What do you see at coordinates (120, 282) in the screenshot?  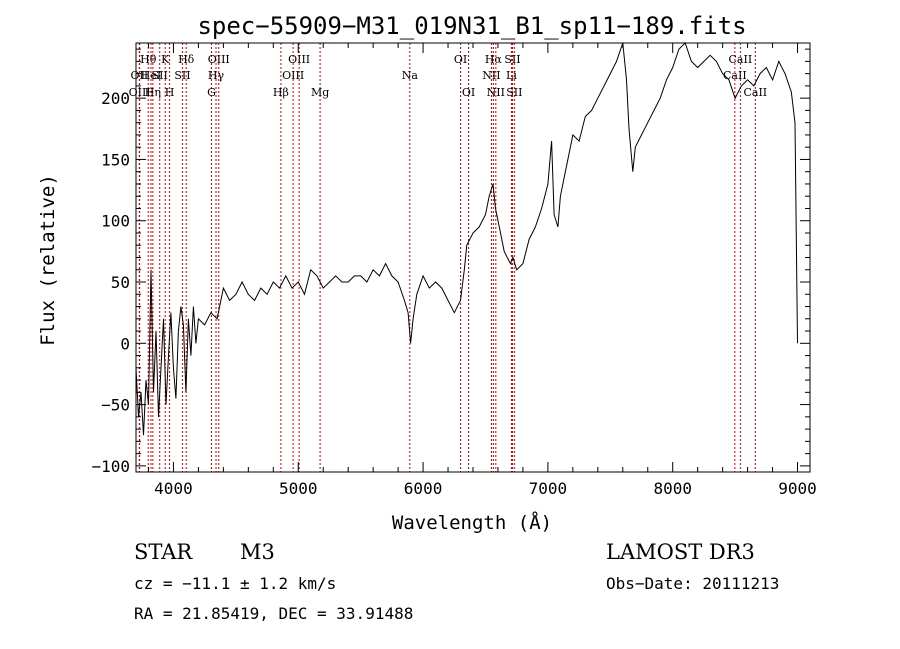 I see `y-tick-label: 50` at bounding box center [120, 282].